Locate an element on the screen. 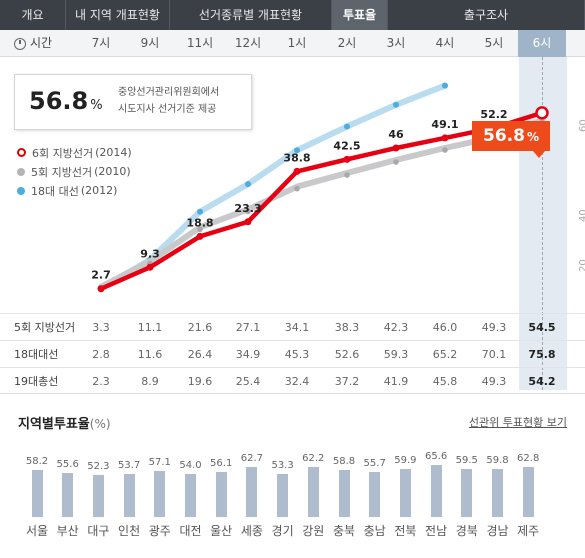 This screenshot has width=585, height=558. tab-3: 투표율 is located at coordinates (360, 15).